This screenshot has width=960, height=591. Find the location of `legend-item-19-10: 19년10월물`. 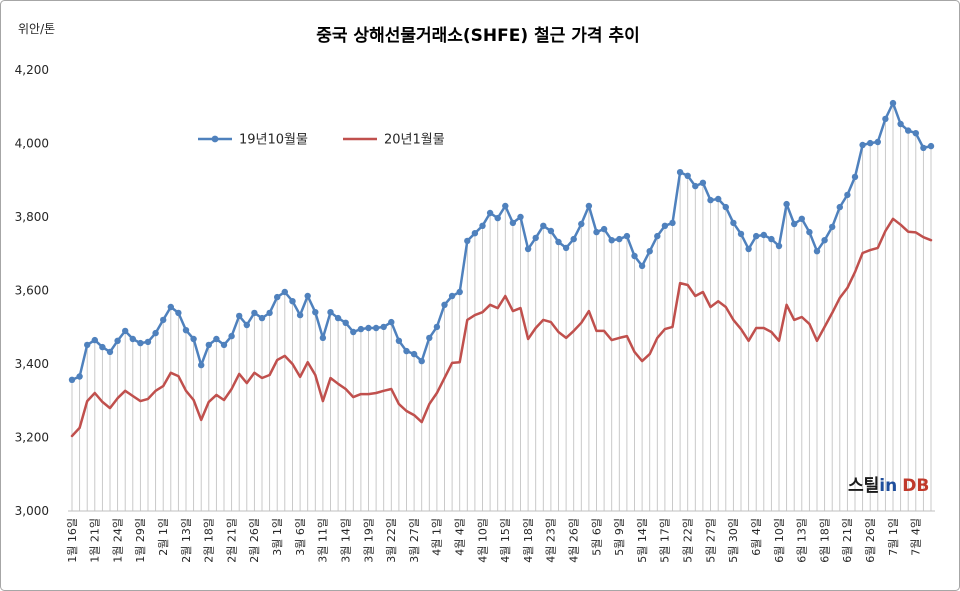

legend-item-19-10: 19년10월물 is located at coordinates (253, 140).